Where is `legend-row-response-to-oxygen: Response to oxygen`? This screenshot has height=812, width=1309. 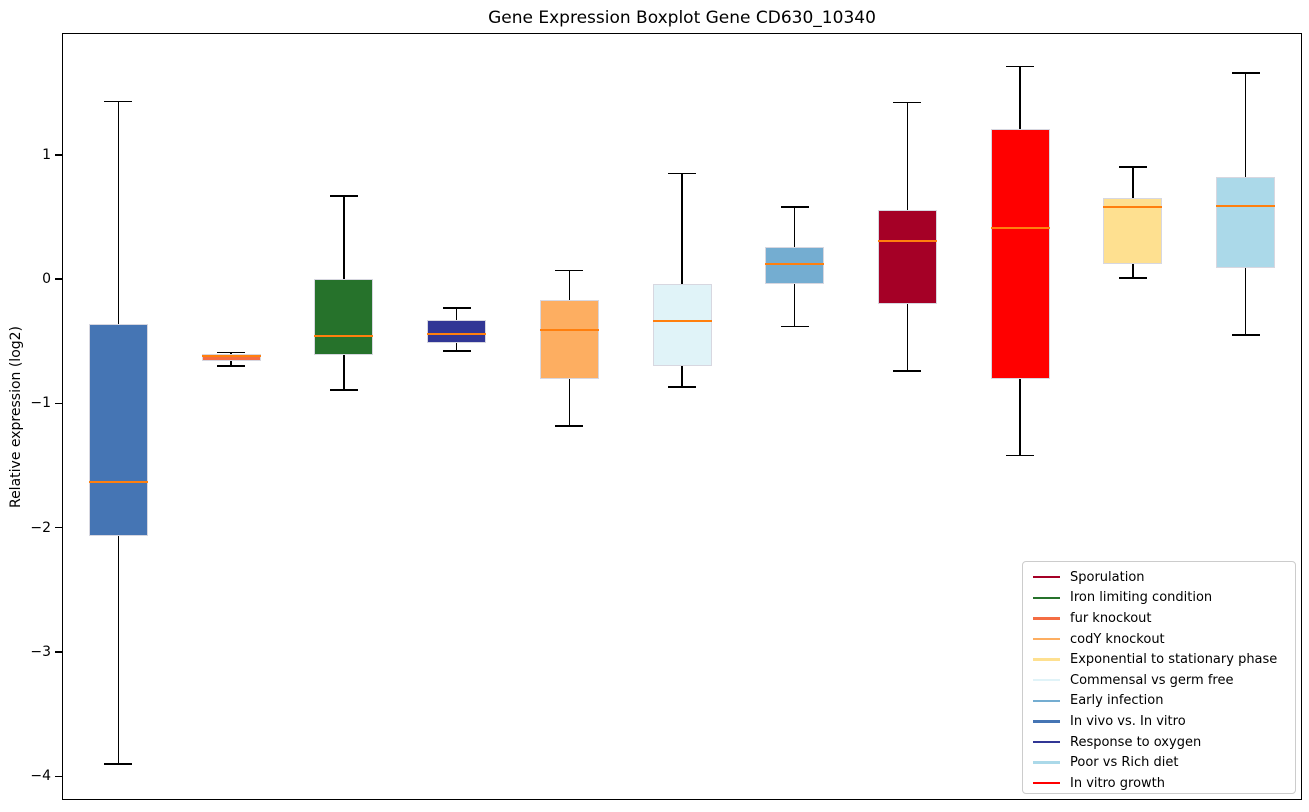 legend-row-response-to-oxygen: Response to oxygen is located at coordinates (1159, 742).